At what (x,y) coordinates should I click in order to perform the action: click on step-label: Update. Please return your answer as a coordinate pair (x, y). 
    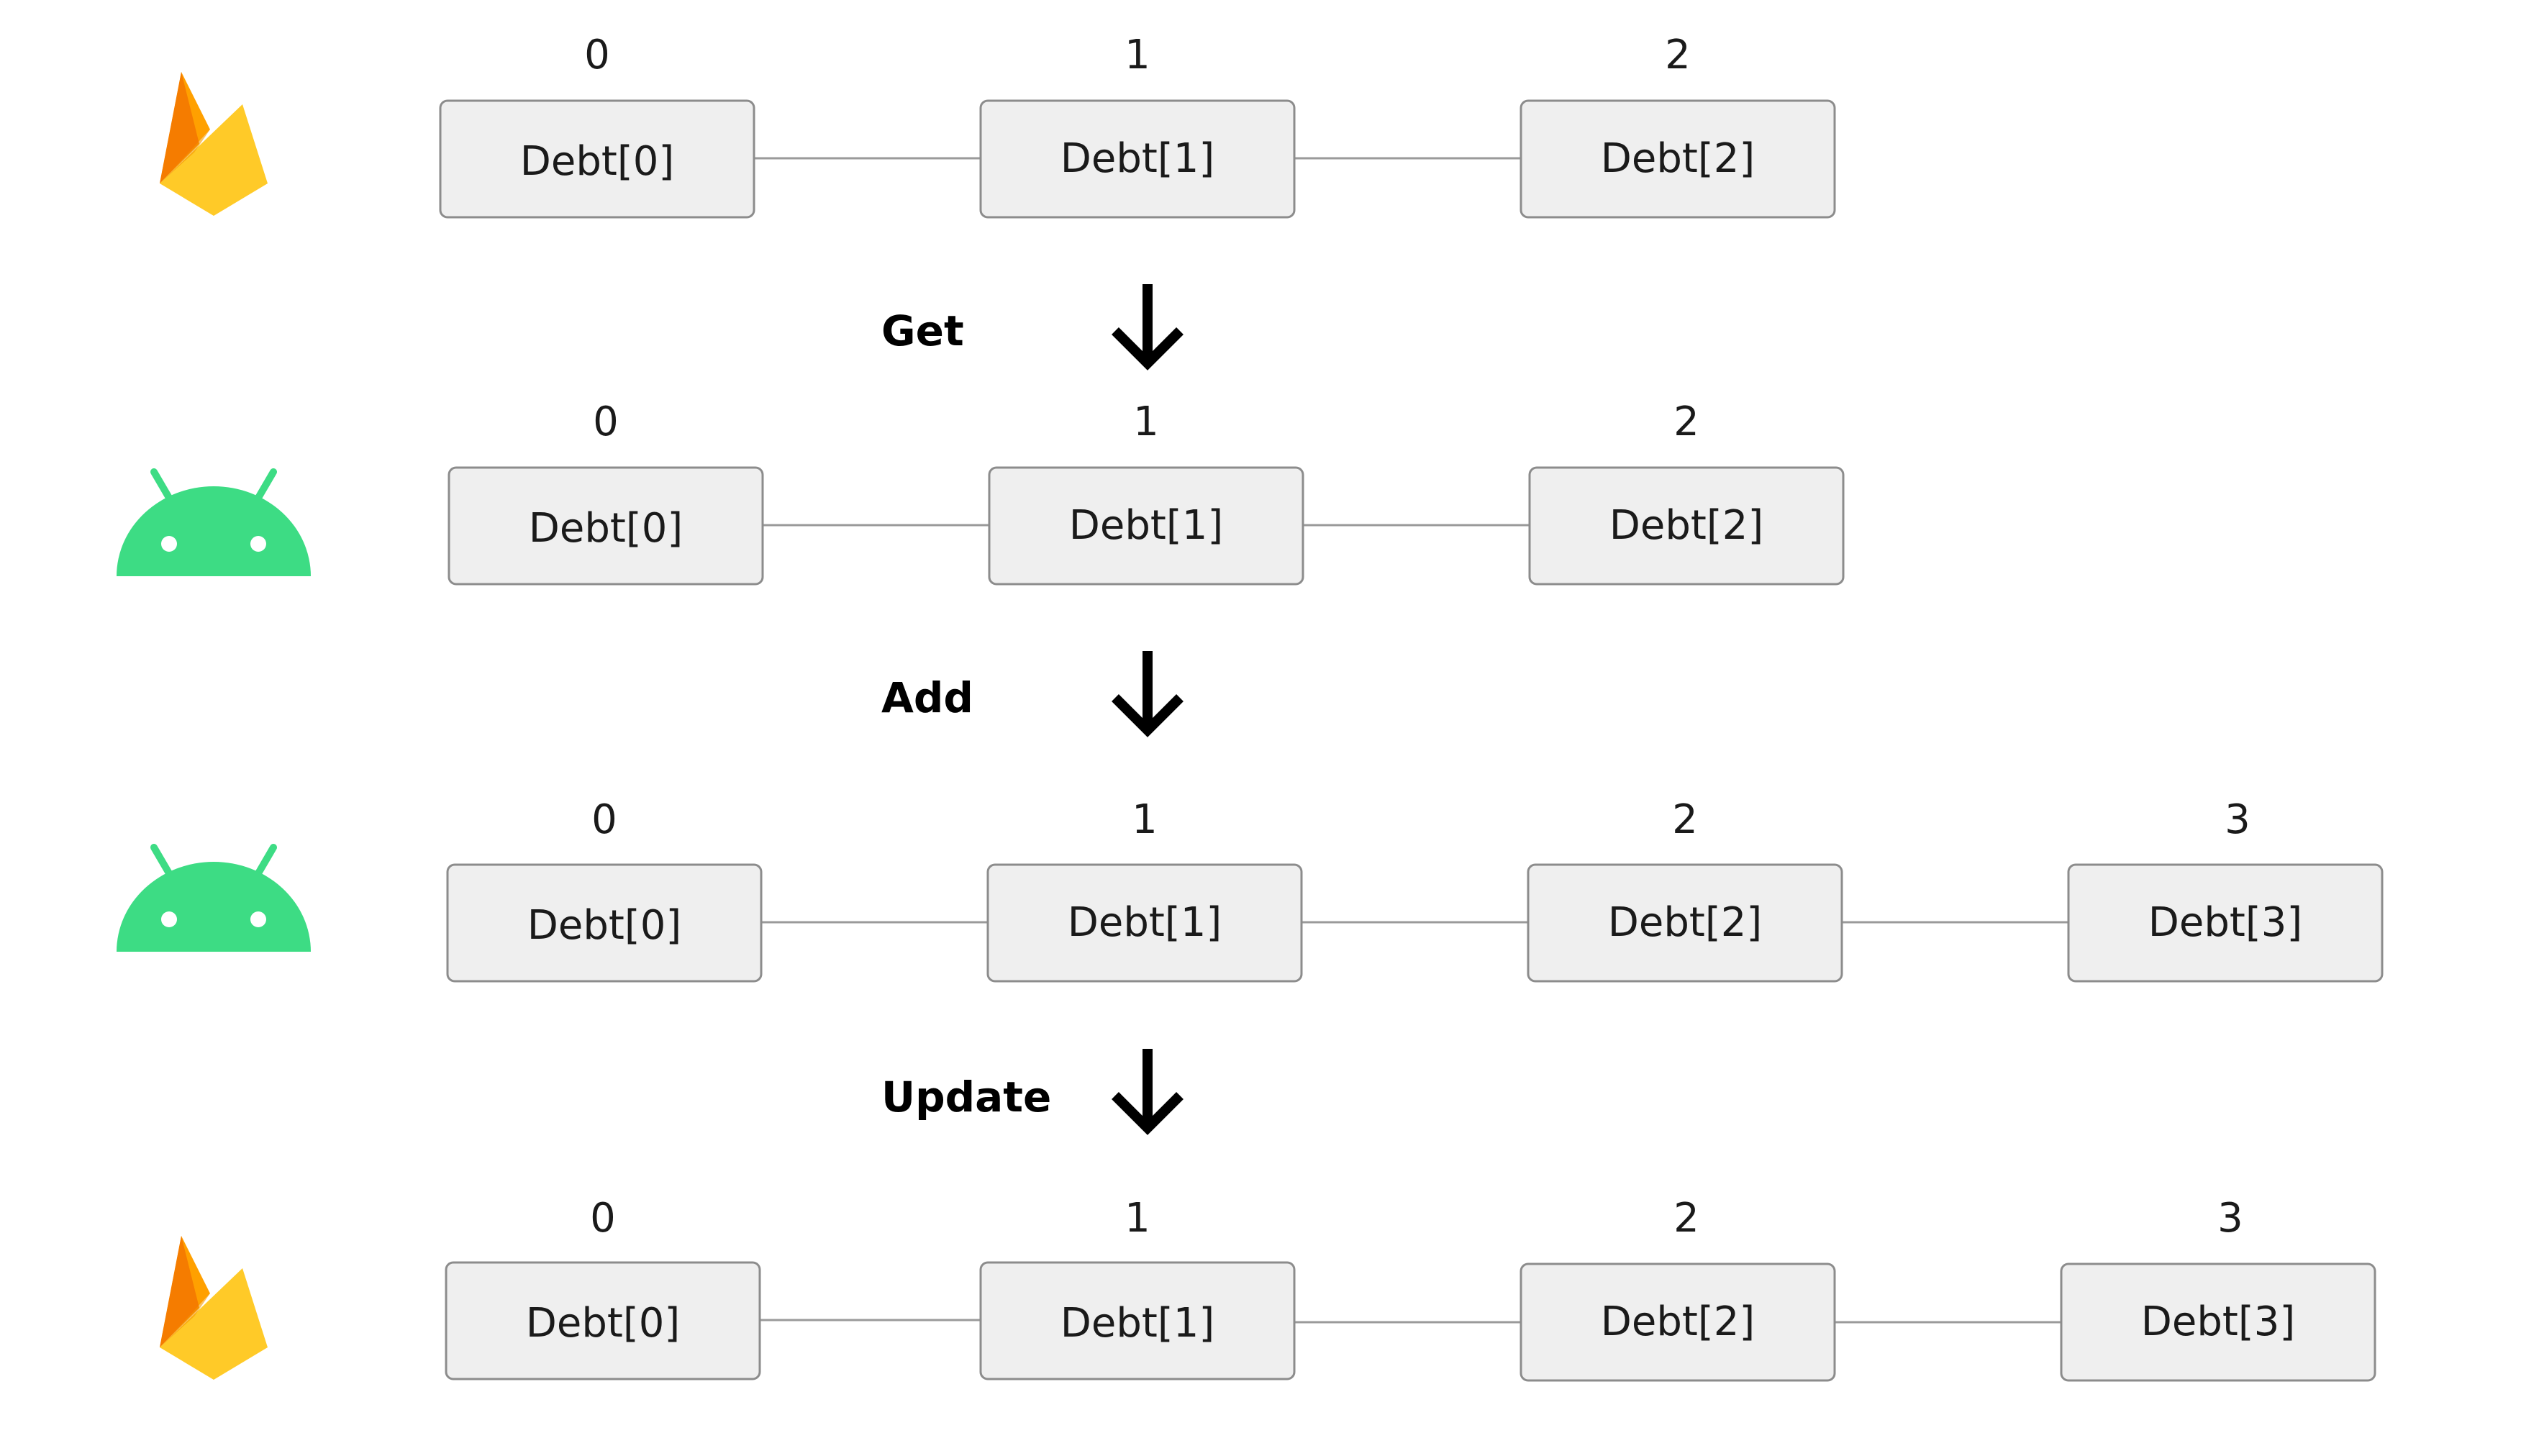
    Looking at the image, I should click on (966, 1097).